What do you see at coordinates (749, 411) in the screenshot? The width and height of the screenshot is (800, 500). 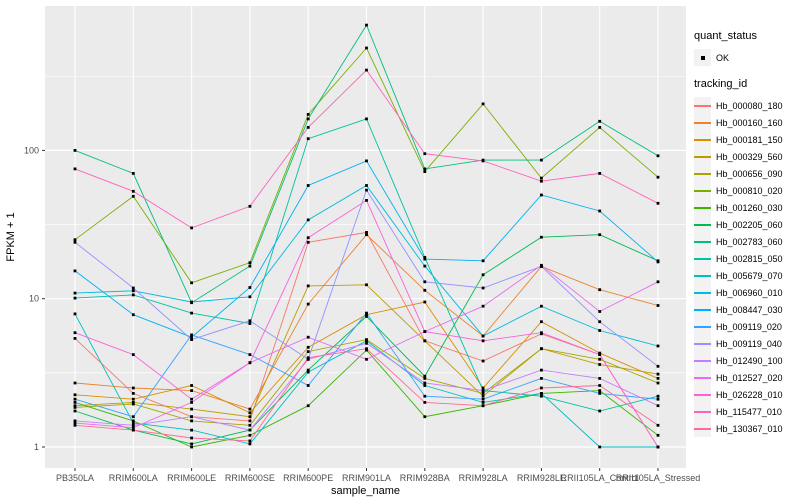 I see `legend-item-label: Hb_115477_010` at bounding box center [749, 411].